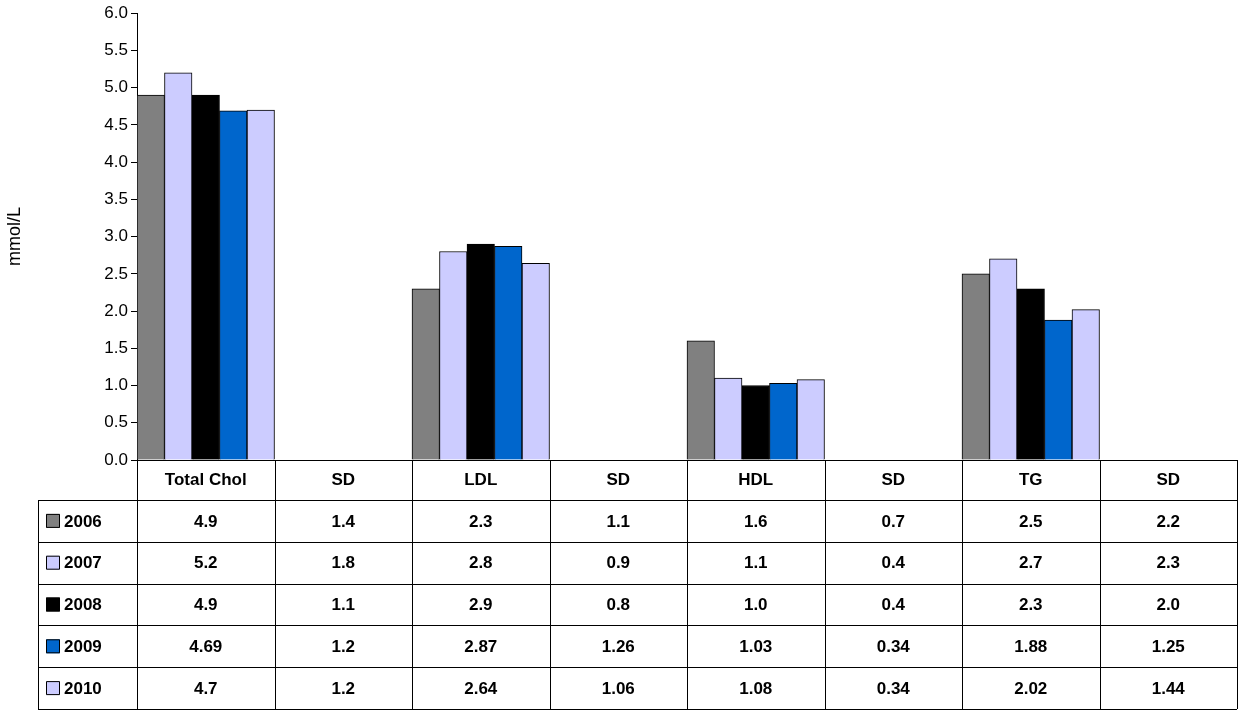  What do you see at coordinates (83, 521) in the screenshot?
I see `legend-label: 2006` at bounding box center [83, 521].